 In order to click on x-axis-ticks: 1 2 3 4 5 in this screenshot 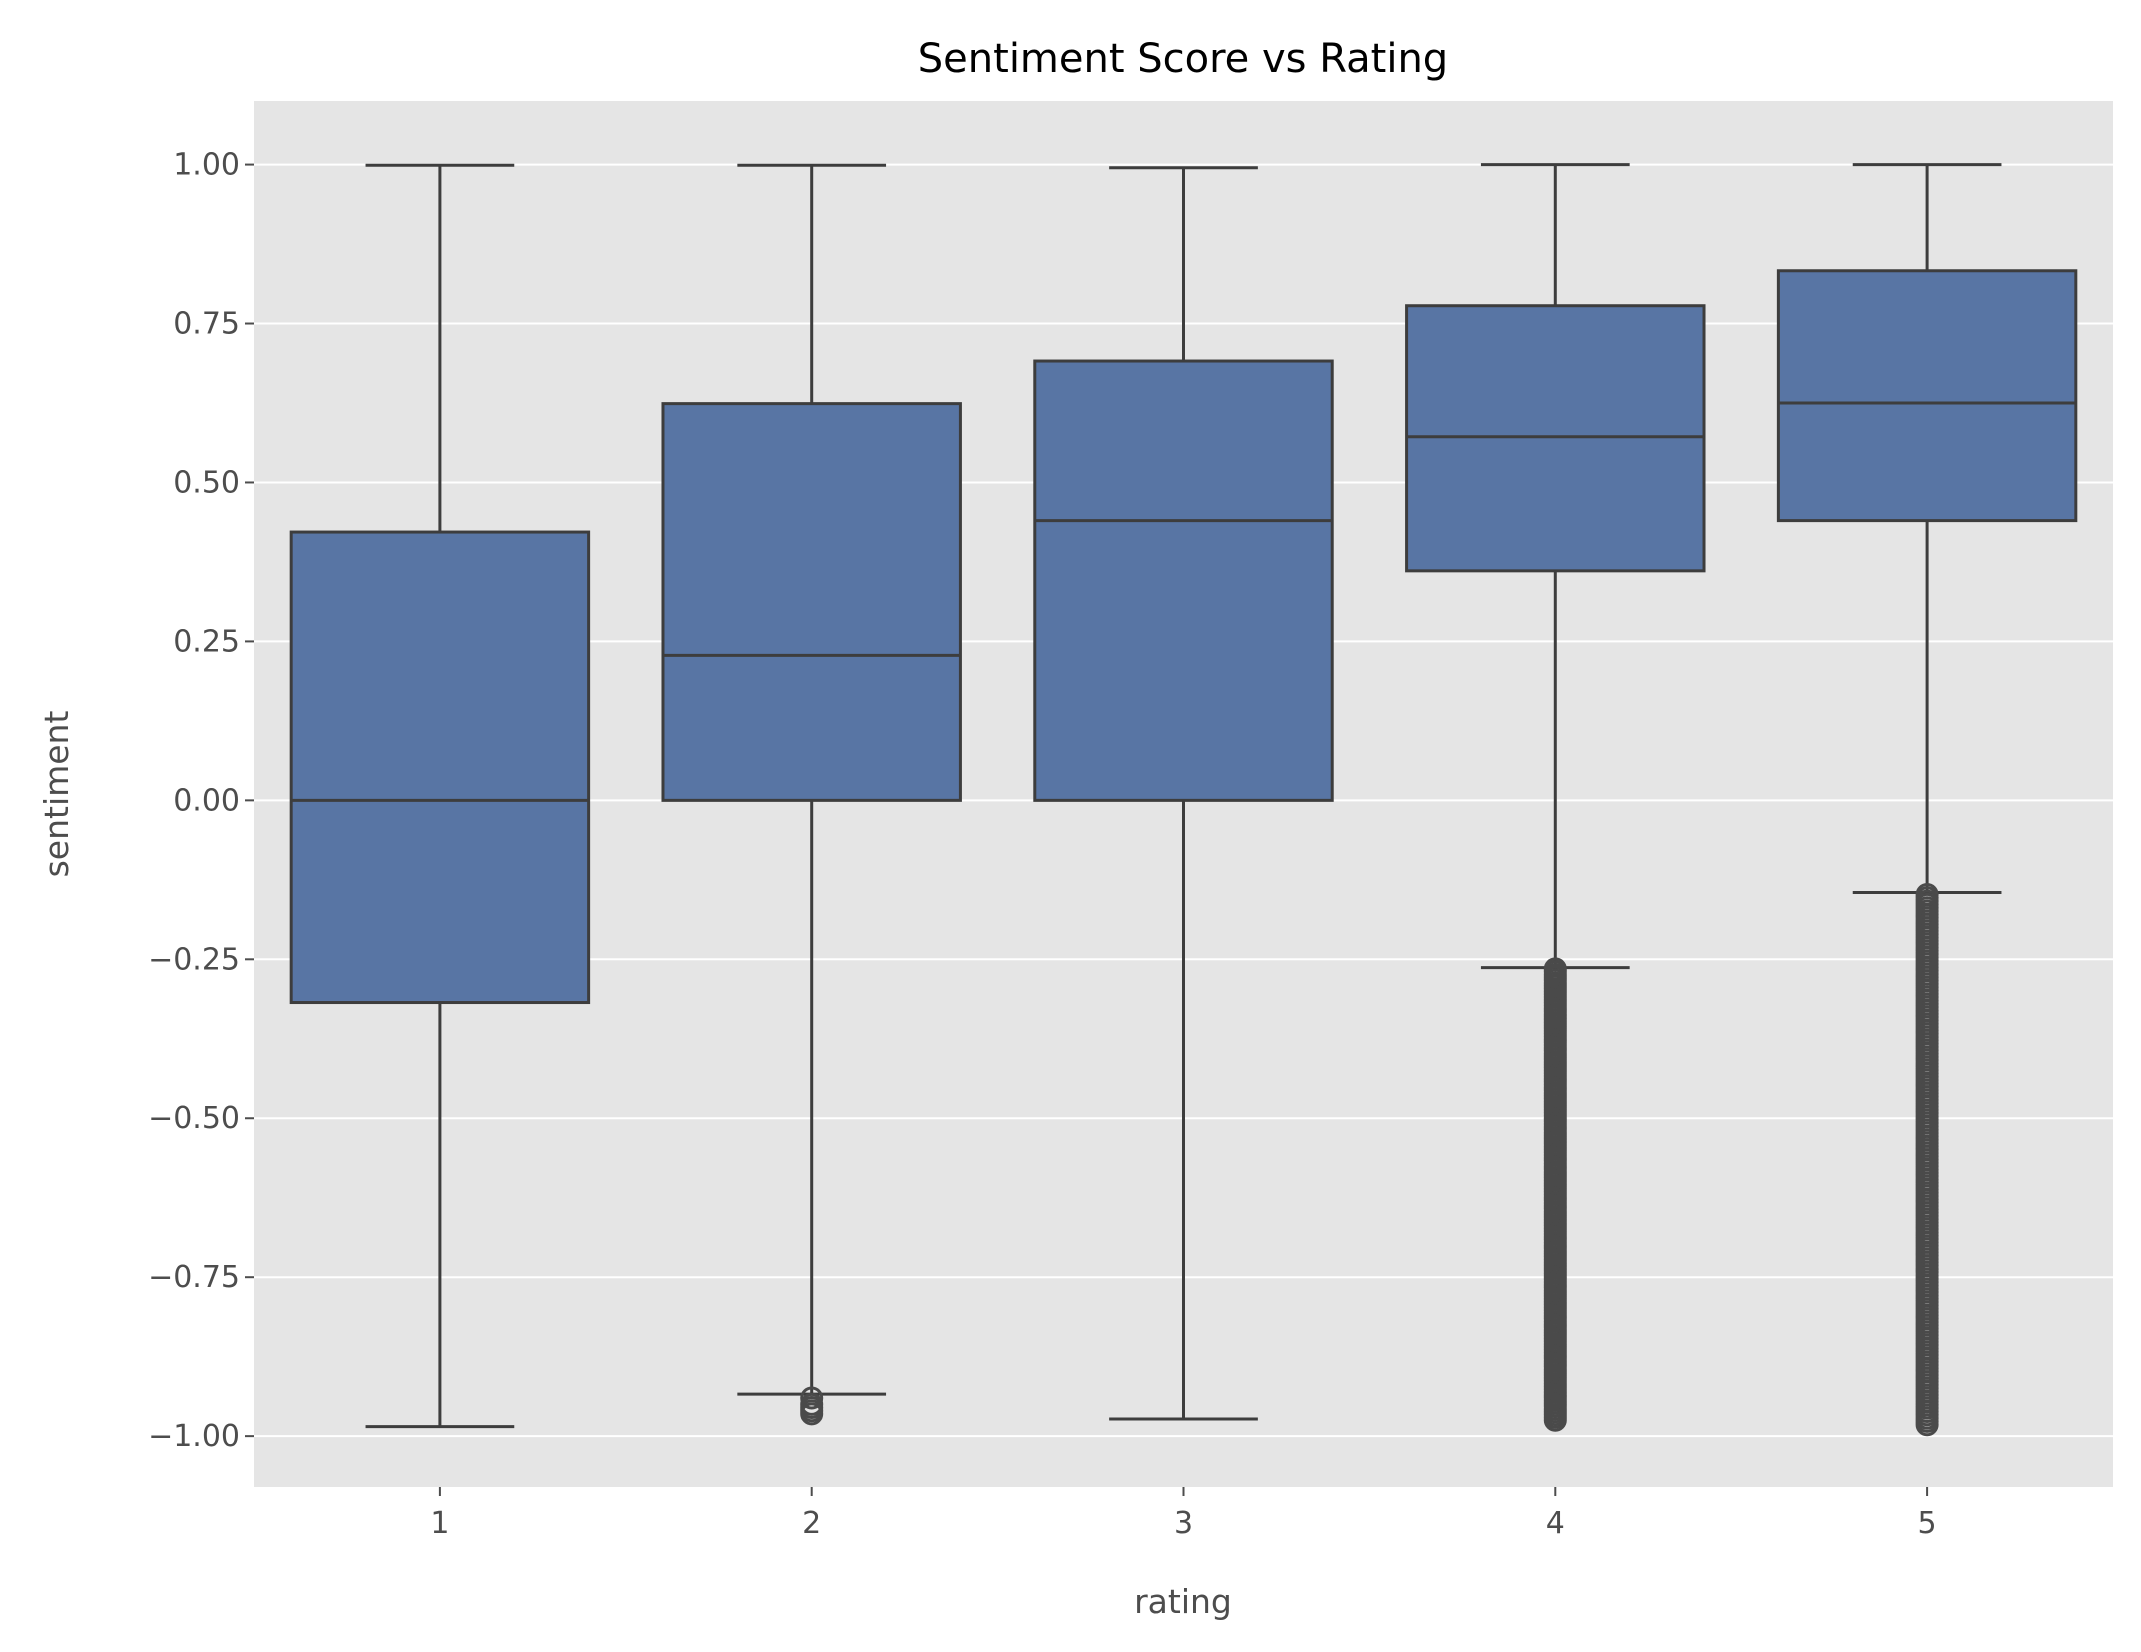, I will do `click(1183, 1514)`.